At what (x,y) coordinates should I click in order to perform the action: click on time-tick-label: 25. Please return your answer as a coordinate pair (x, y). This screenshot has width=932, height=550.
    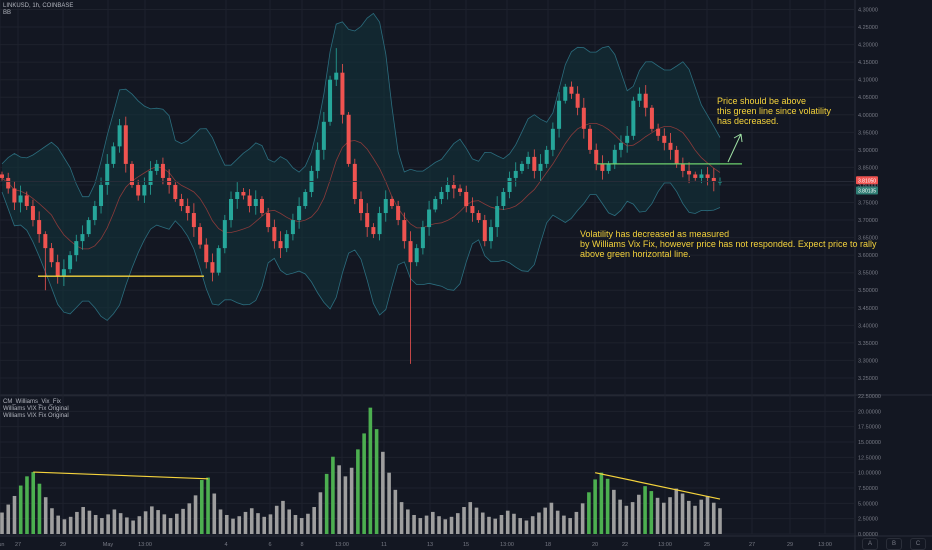
    Looking at the image, I should click on (707, 545).